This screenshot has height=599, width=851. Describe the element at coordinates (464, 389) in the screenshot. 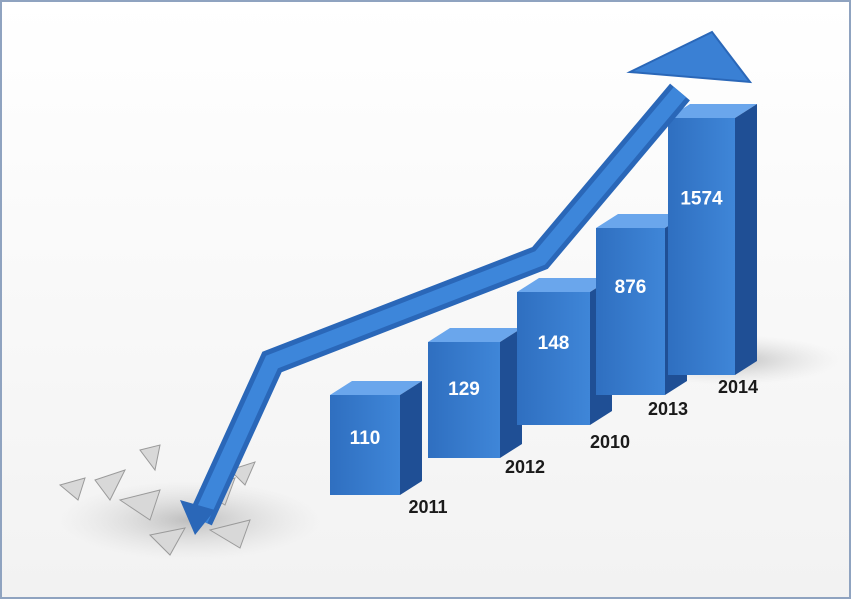

I see `bar-value: 129` at that location.